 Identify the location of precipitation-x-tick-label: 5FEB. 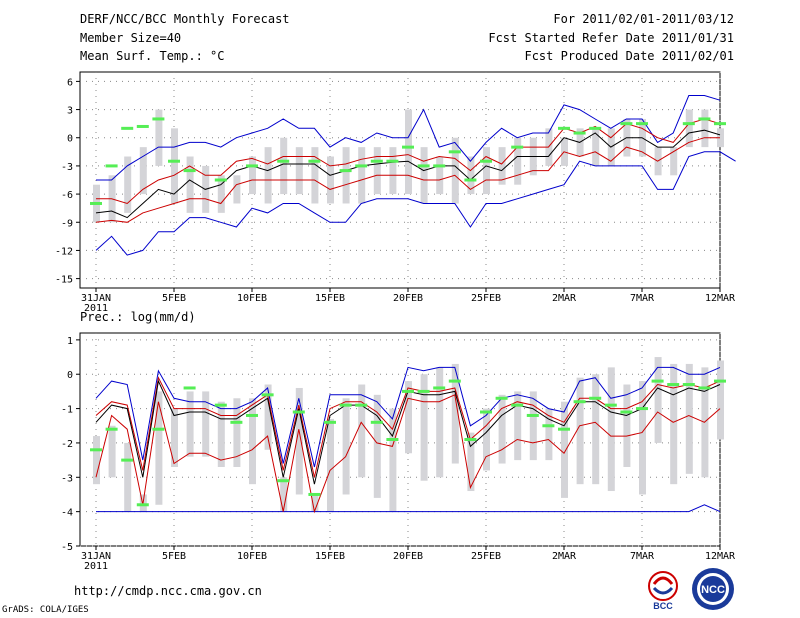
(174, 556).